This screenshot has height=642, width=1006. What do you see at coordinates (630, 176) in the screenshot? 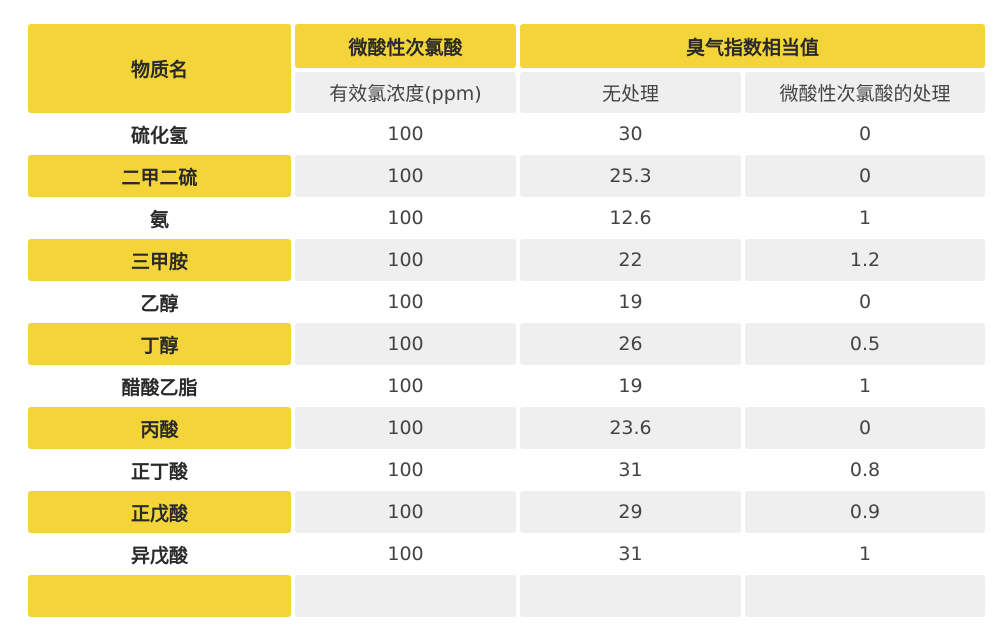
I see `untreated-cell: 25.3` at bounding box center [630, 176].